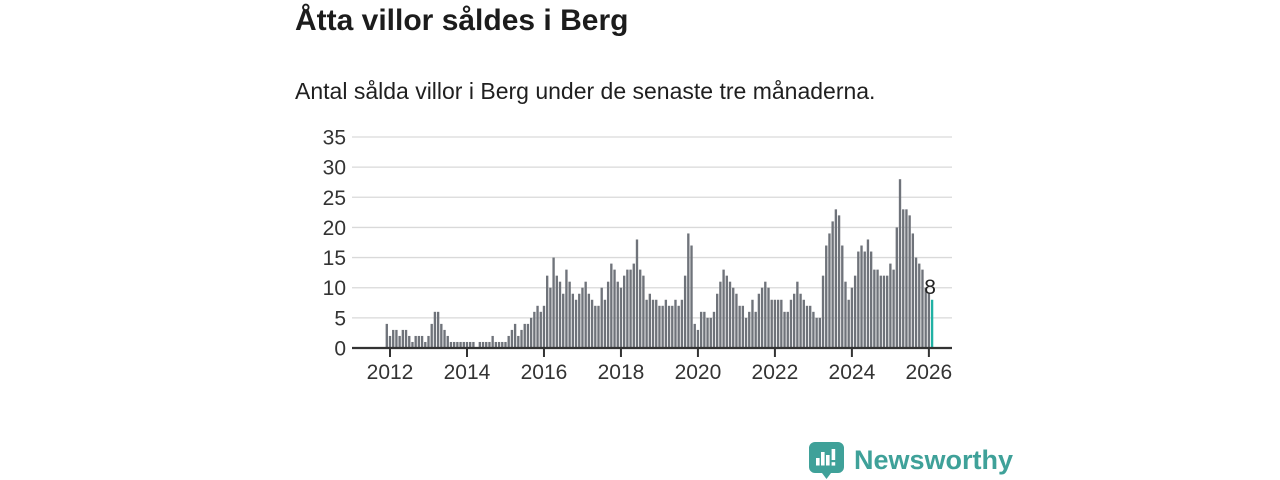 The width and height of the screenshot is (1280, 480). Describe the element at coordinates (340, 318) in the screenshot. I see `svg-text: 5` at that location.